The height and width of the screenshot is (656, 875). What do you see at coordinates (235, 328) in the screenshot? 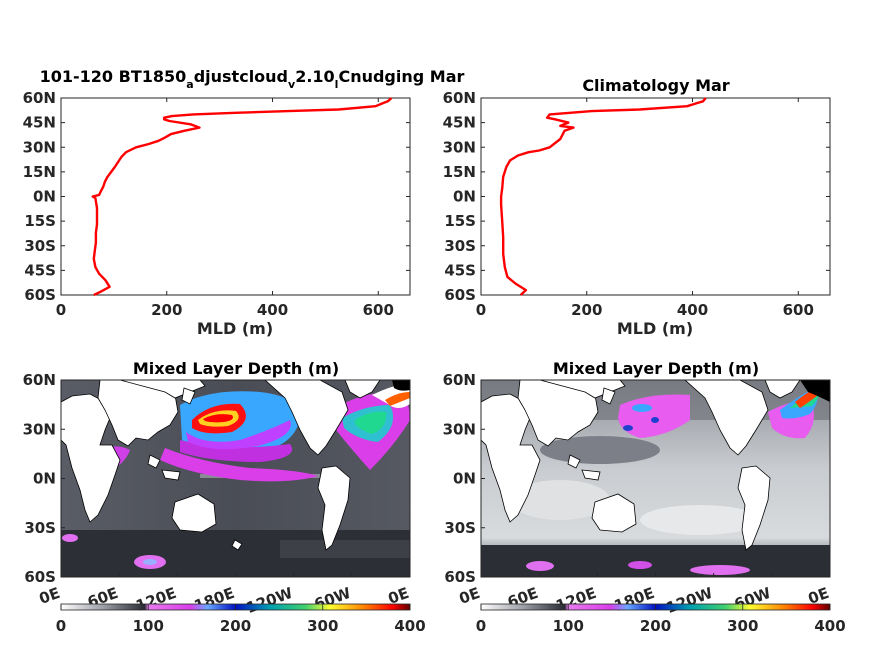
I see `model-plot-xlabel: MLD (m)` at bounding box center [235, 328].